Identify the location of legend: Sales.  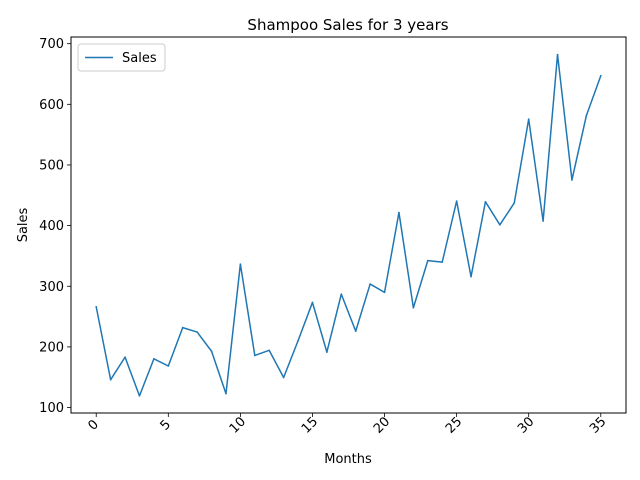
(121, 57).